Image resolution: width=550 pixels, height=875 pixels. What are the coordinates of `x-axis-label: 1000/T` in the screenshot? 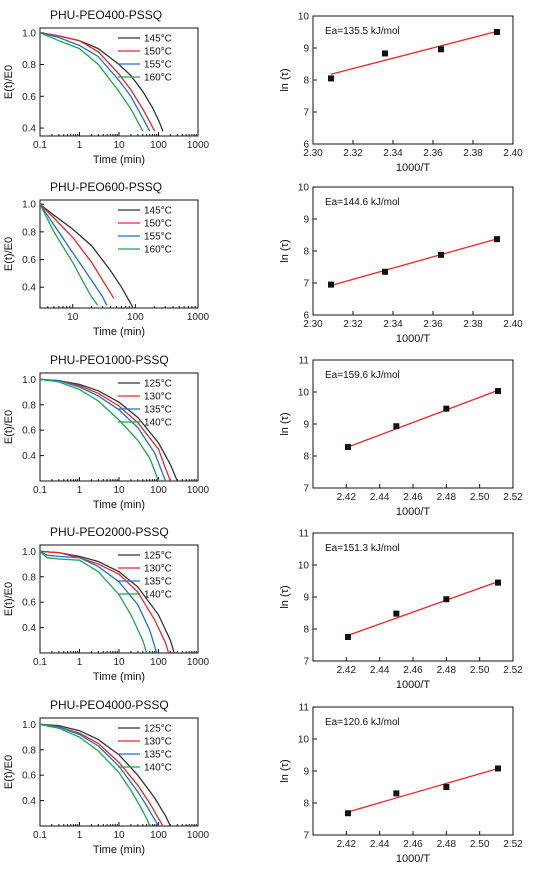 It's located at (413, 859).